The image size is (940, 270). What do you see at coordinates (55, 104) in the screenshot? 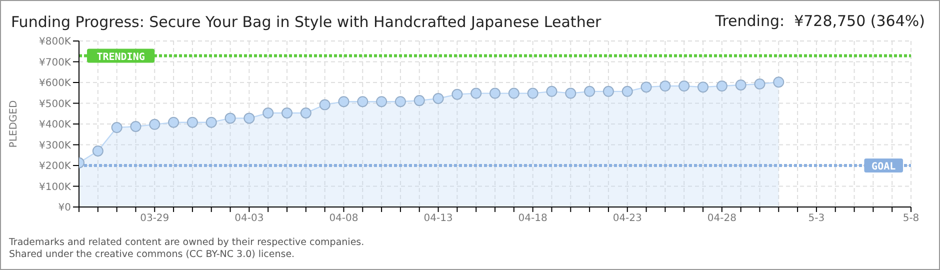
I see `y-tick-label: ¥500K` at bounding box center [55, 104].